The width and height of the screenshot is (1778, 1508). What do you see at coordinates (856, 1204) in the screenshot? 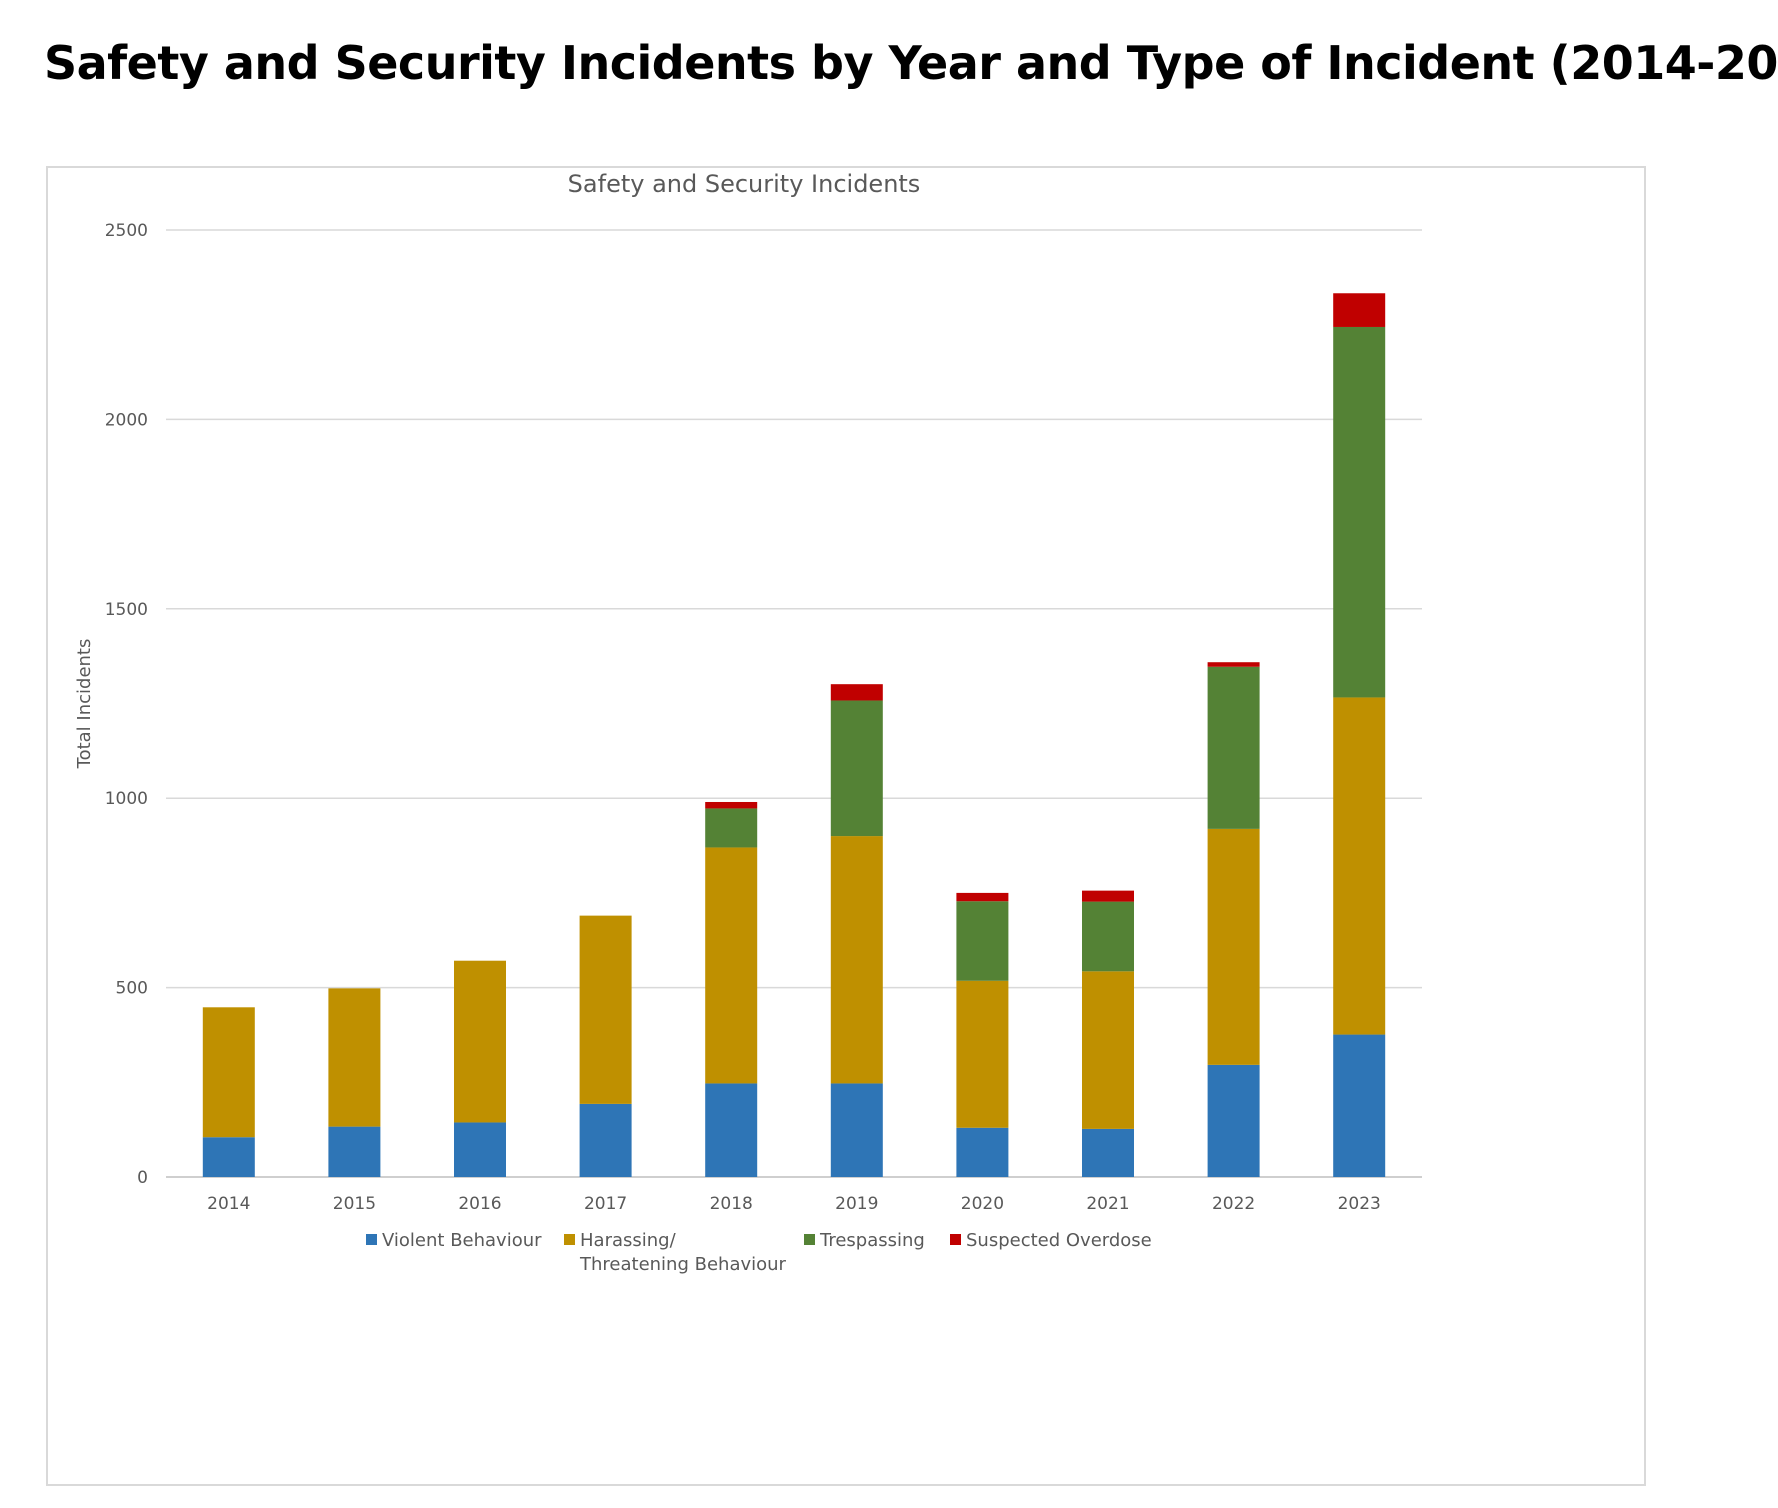
I see `x-tick-label: 2019` at bounding box center [856, 1204].